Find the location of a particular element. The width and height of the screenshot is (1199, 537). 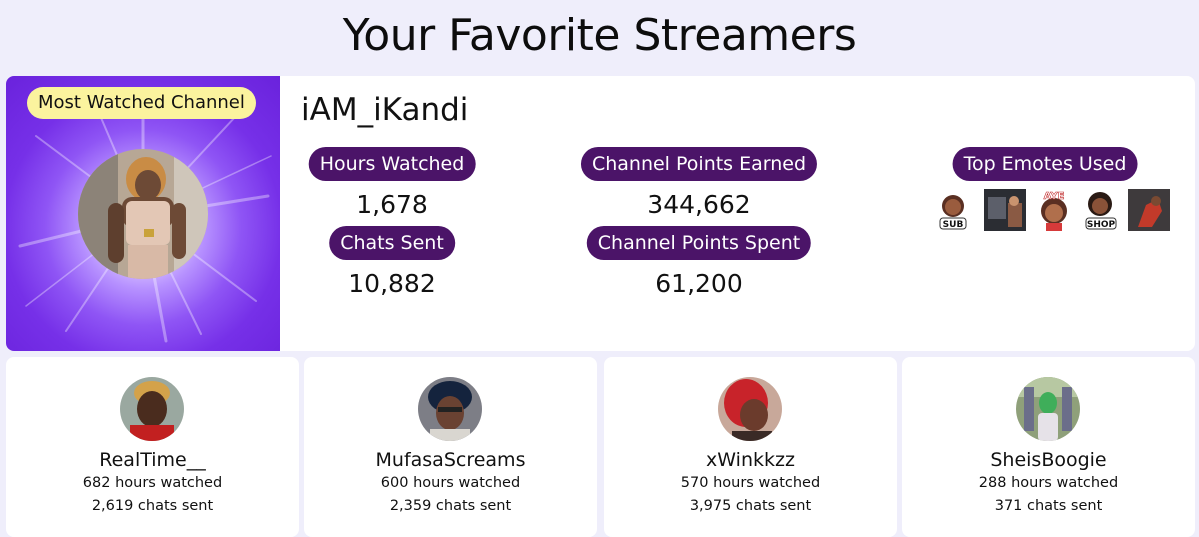

feature-panel: Most Watched Channel is located at coordinates (143, 213).